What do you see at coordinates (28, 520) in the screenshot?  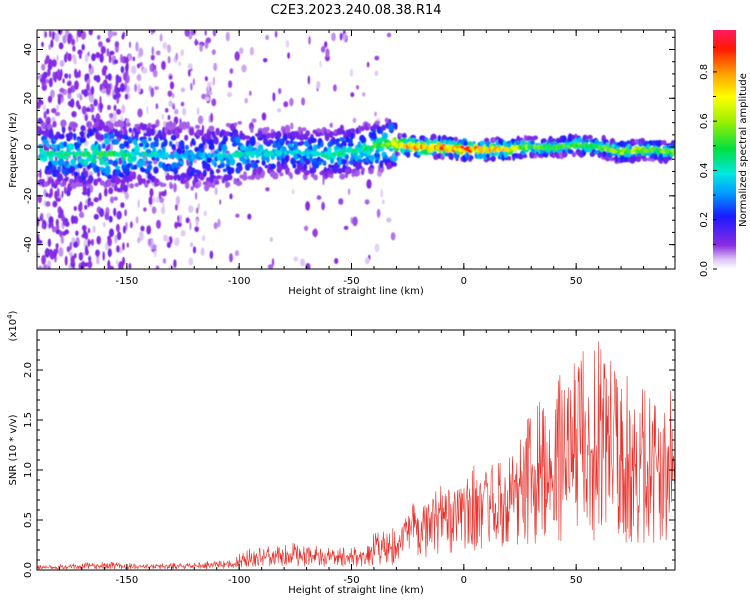 I see `snr-y-tick-label: 0.5` at bounding box center [28, 520].